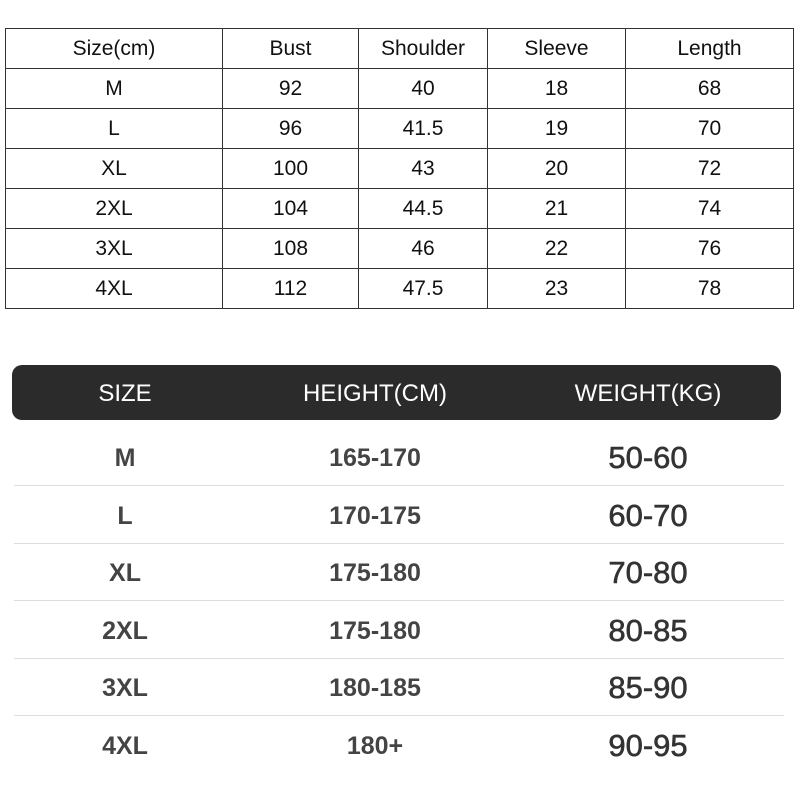 The image size is (800, 800). What do you see at coordinates (125, 393) in the screenshot?
I see `header-cell: SIZE` at bounding box center [125, 393].